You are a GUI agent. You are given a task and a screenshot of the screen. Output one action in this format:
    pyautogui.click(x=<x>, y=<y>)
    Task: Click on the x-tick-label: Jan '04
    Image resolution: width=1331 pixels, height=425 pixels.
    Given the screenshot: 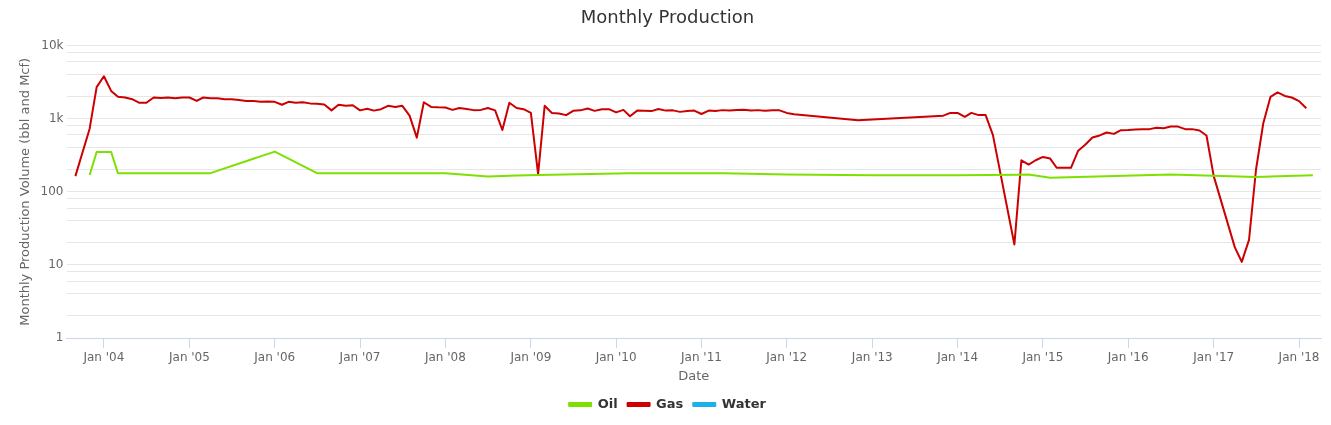 What is the action you would take?
    pyautogui.click(x=103, y=357)
    